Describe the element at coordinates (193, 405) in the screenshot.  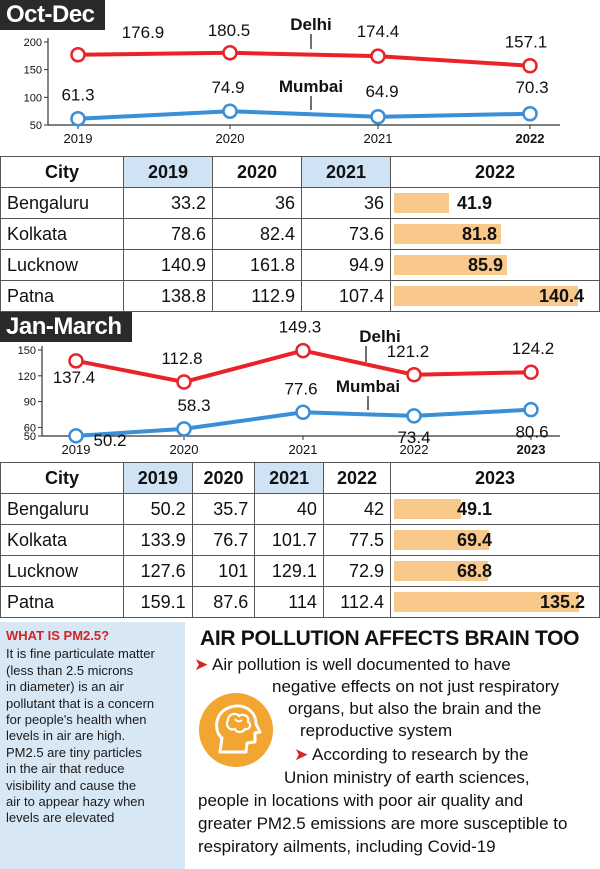
I see `data-label: 58.3` at that location.